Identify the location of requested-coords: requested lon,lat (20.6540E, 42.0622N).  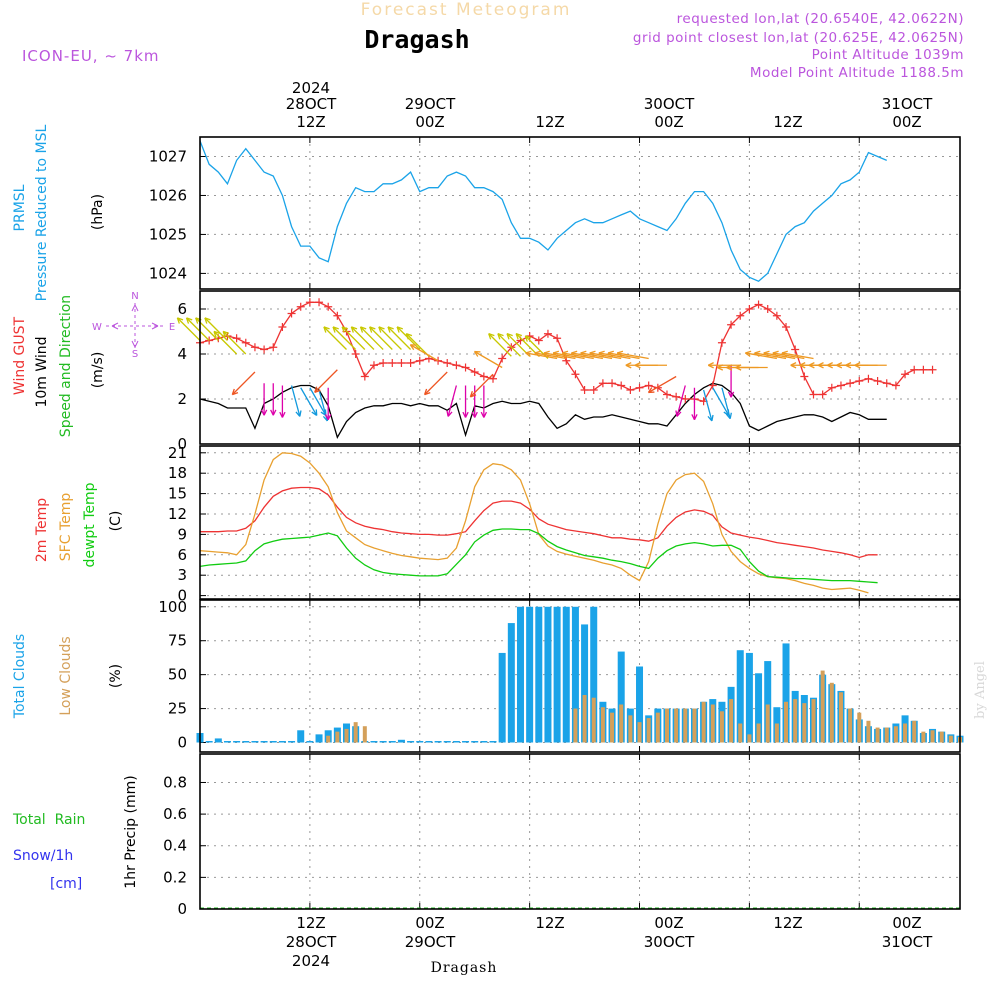
(820, 19).